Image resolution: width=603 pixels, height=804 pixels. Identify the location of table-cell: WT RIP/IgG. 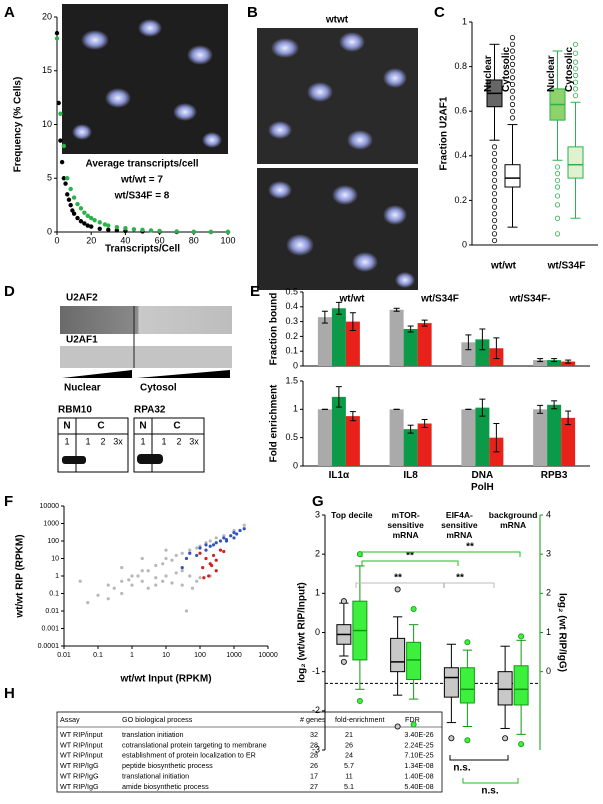
(79, 786).